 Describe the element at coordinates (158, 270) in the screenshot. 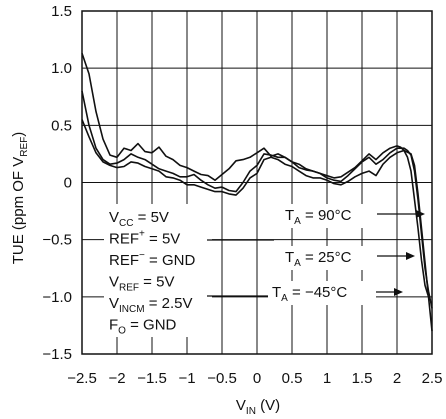

I see `conditions-background` at that location.